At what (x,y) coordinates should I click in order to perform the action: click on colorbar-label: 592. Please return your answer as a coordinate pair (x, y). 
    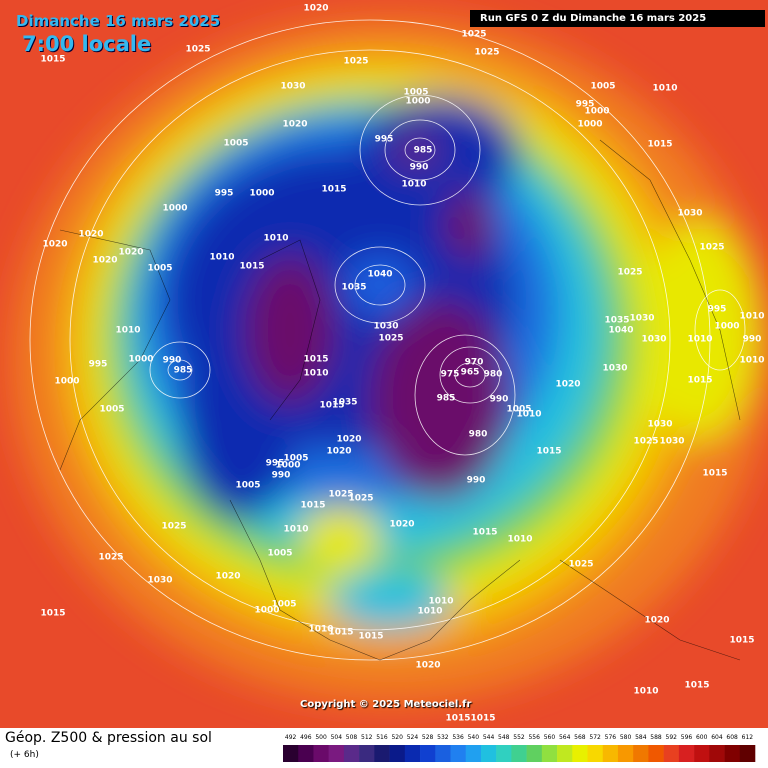
    Looking at the image, I should click on (672, 737).